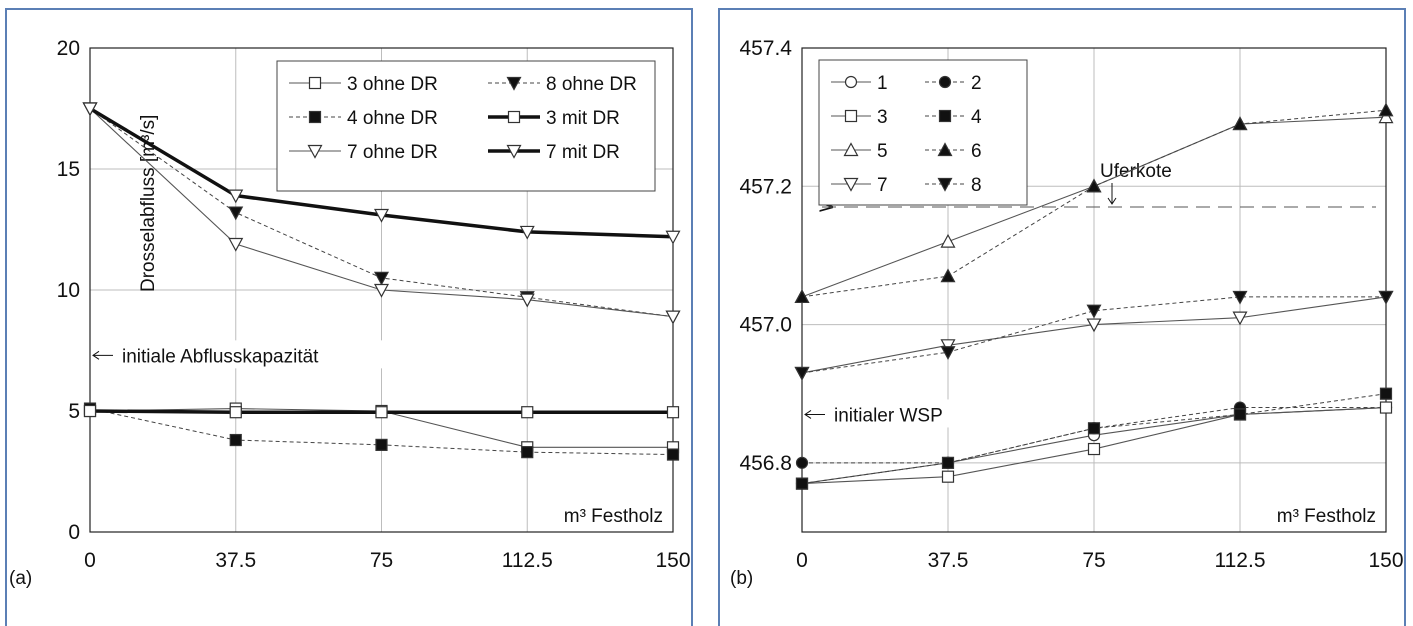 The image size is (1413, 626). Describe the element at coordinates (882, 117) in the screenshot. I see `legend-entry-label: 3` at that location.